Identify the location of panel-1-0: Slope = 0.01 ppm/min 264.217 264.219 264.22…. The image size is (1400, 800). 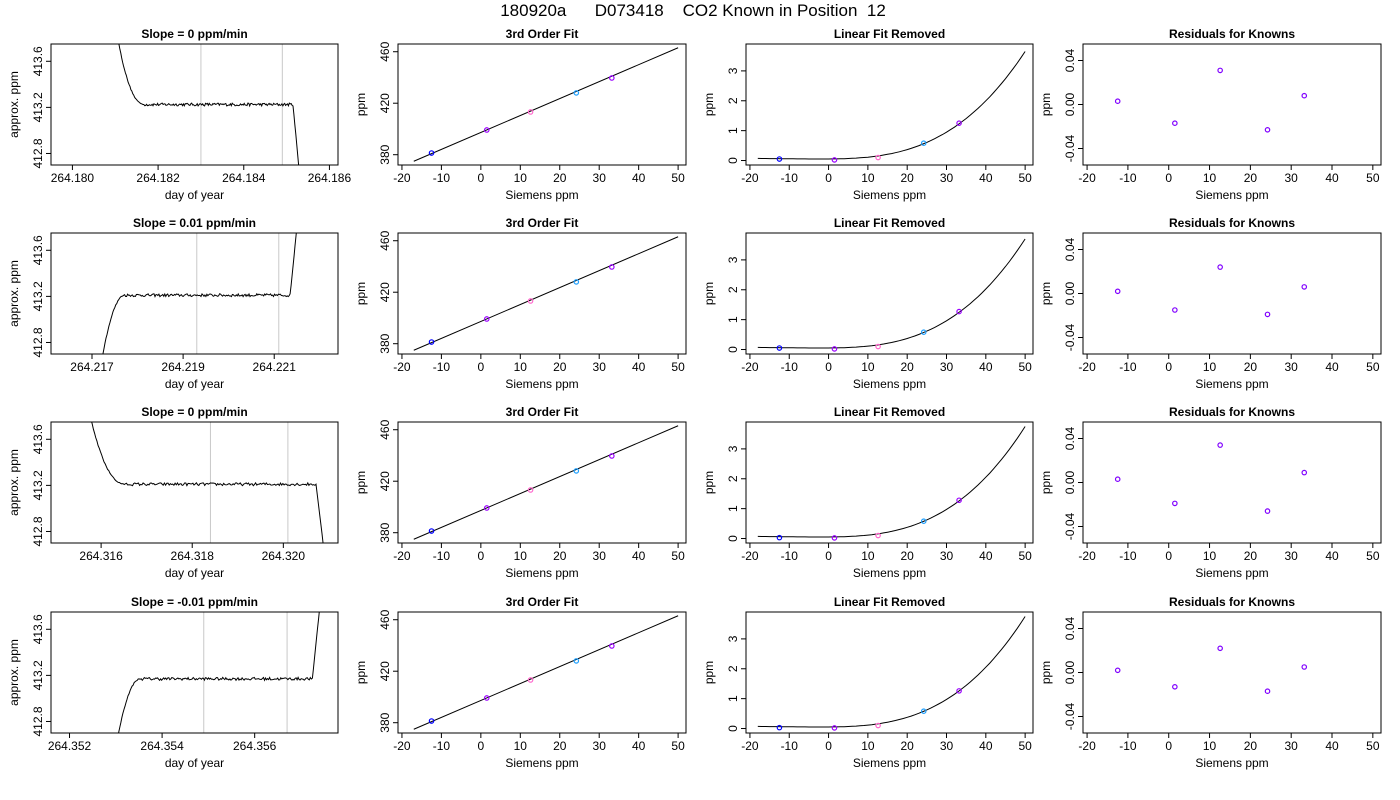
(173, 303).